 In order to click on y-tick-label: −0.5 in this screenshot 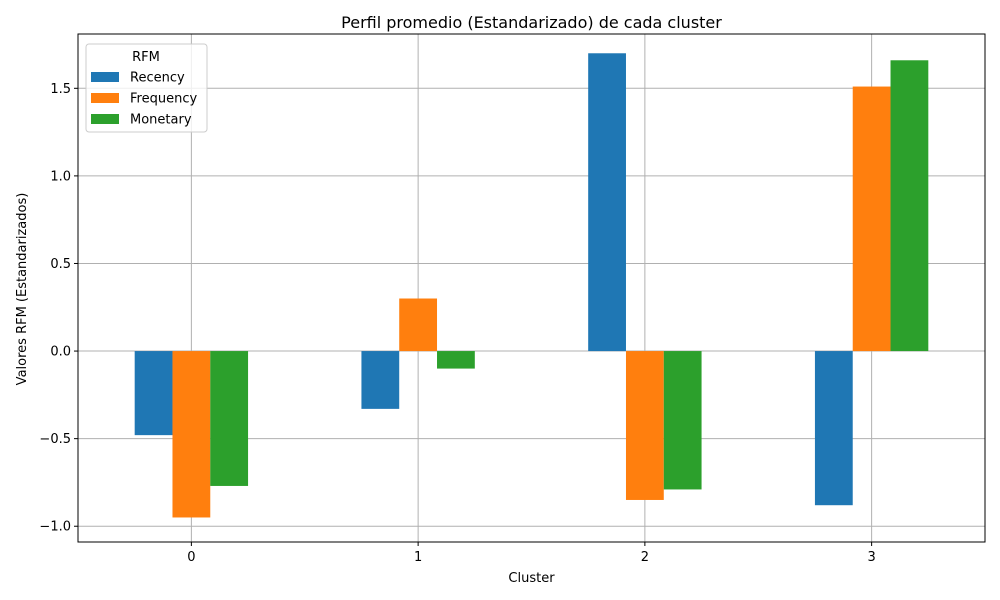, I will do `click(55, 439)`.